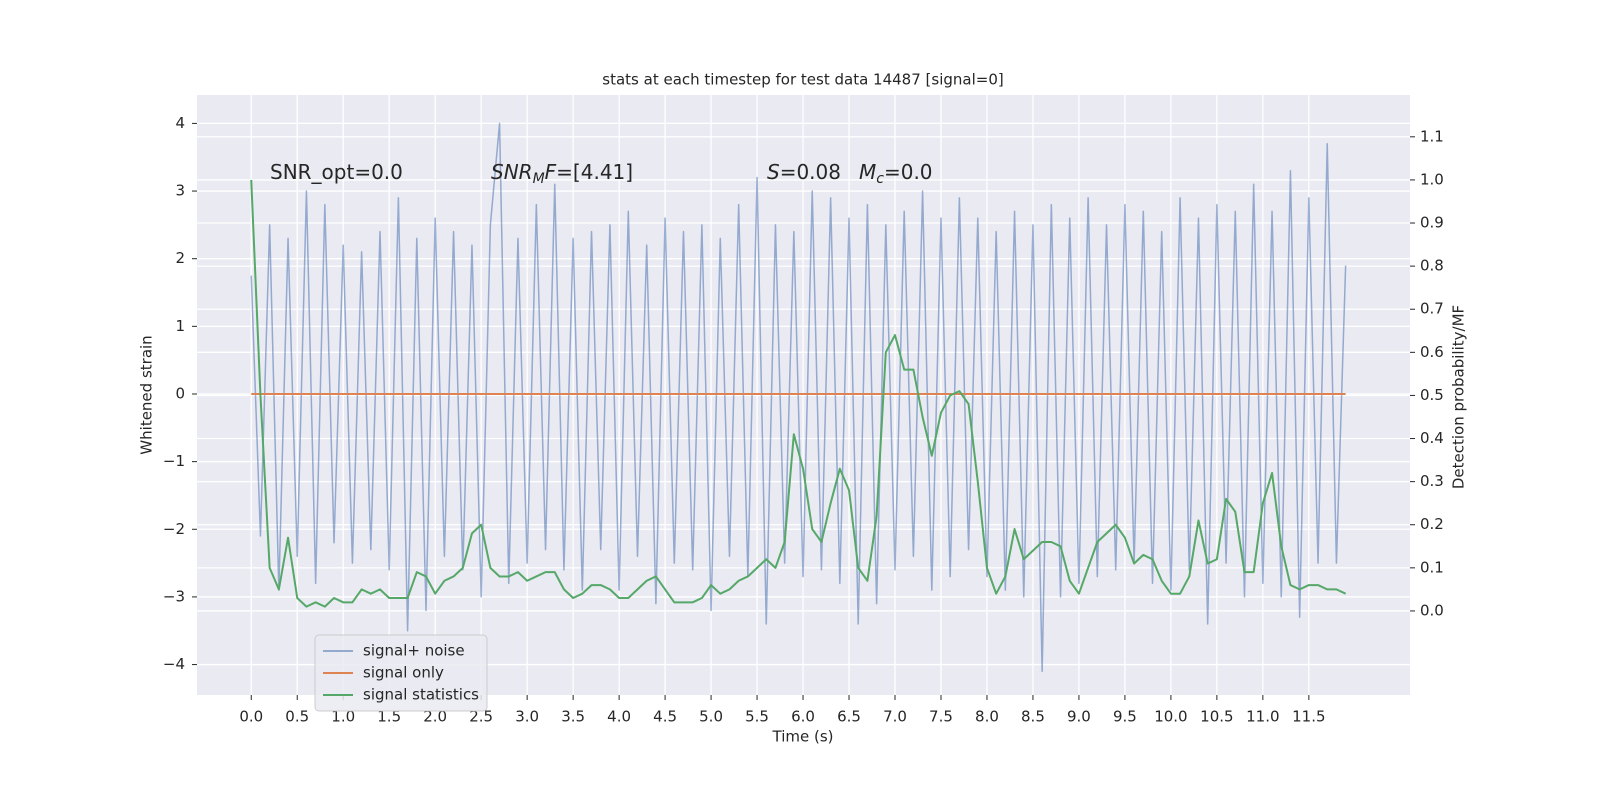 This screenshot has width=1600, height=800. I want to click on y-tick-label: −1, so click(174, 461).